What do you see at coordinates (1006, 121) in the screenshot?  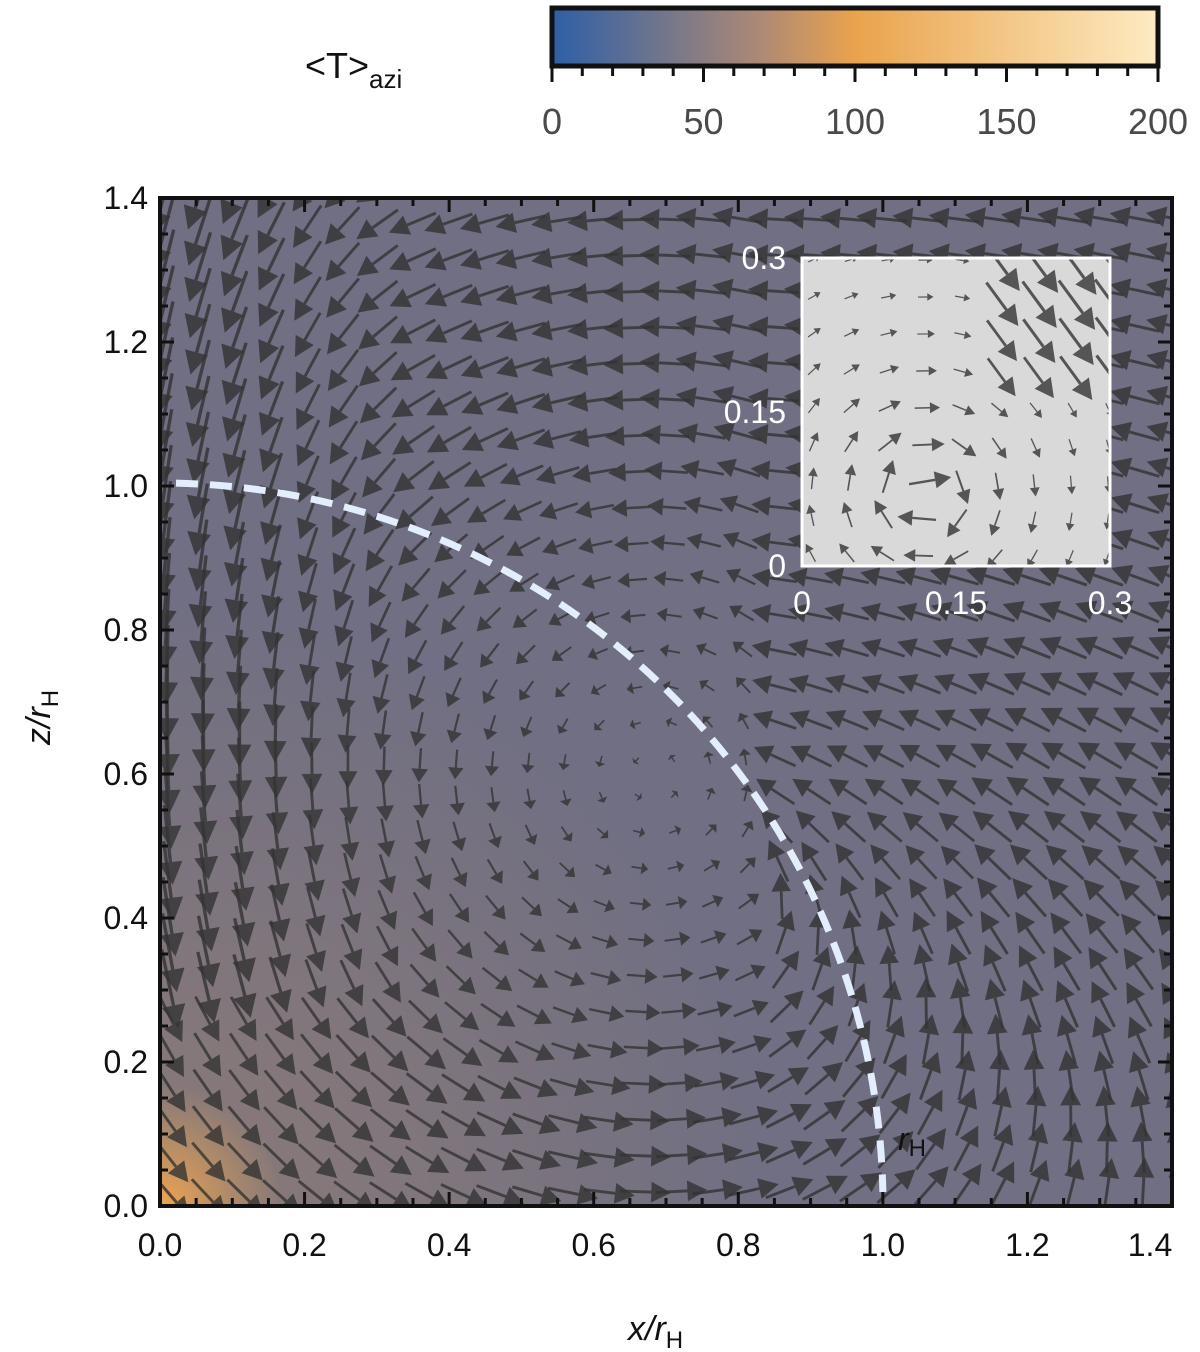 I see `colorbar-tick-label: 150` at bounding box center [1006, 121].